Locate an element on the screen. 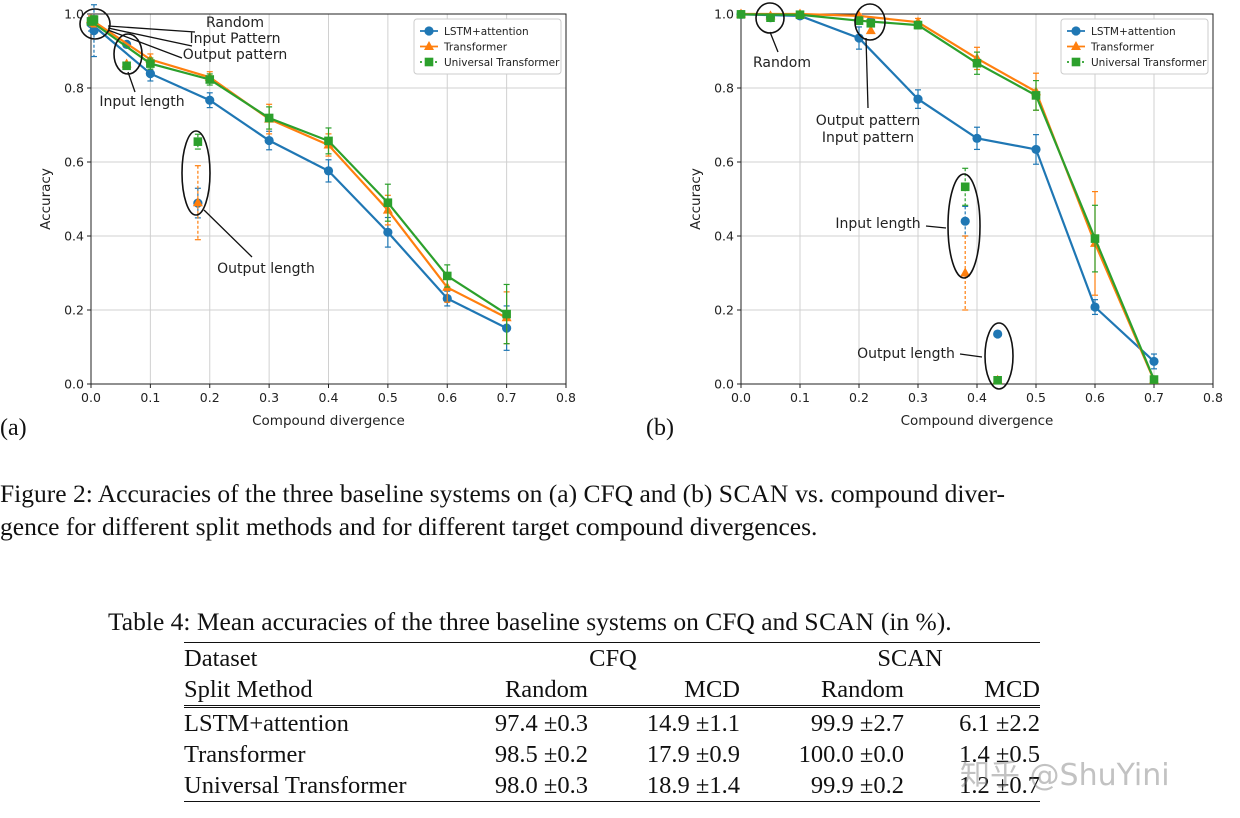 This screenshot has height=818, width=1240. y-tick-label: 0.0 is located at coordinates (74, 384).